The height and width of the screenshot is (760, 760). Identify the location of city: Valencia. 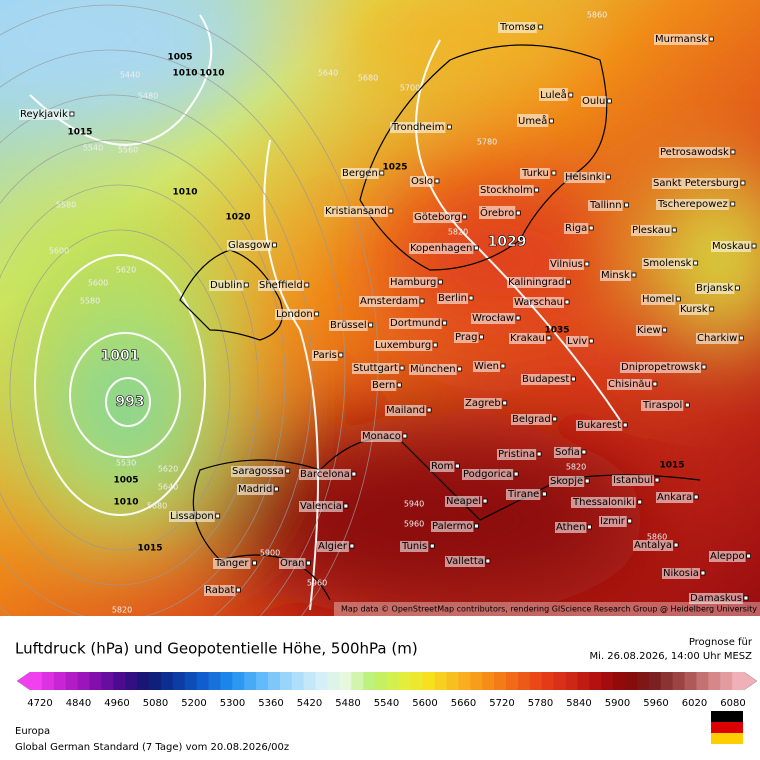
(324, 506).